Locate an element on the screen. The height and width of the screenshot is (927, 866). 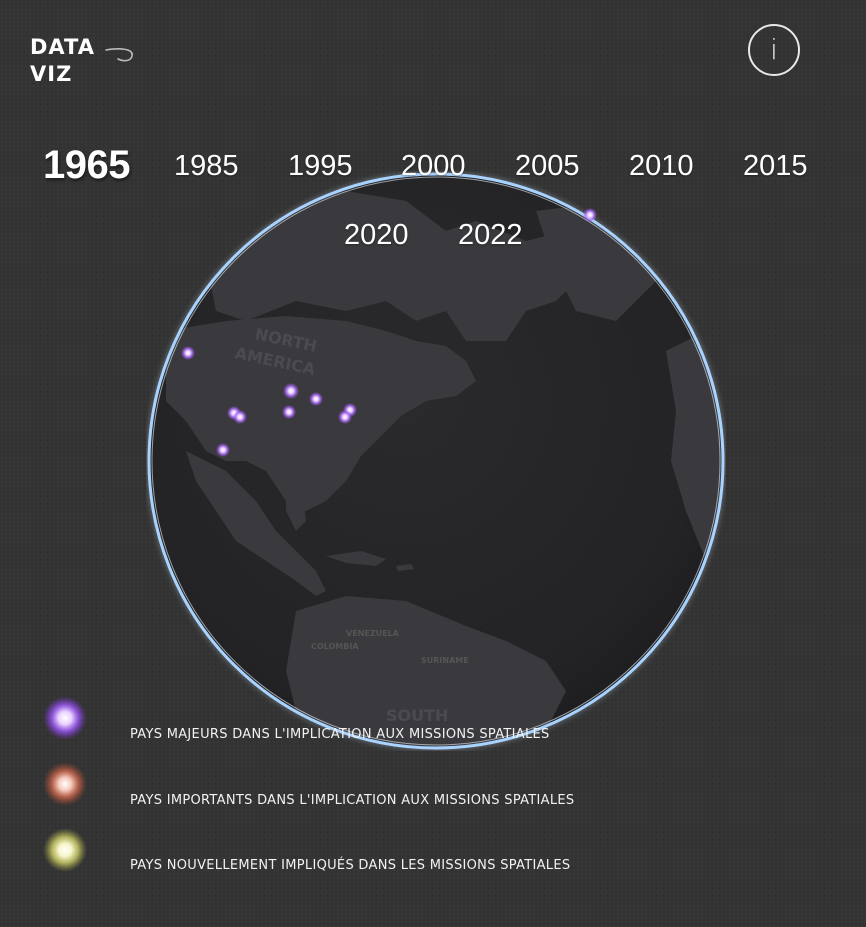
year-1985: 1985 is located at coordinates (206, 166).